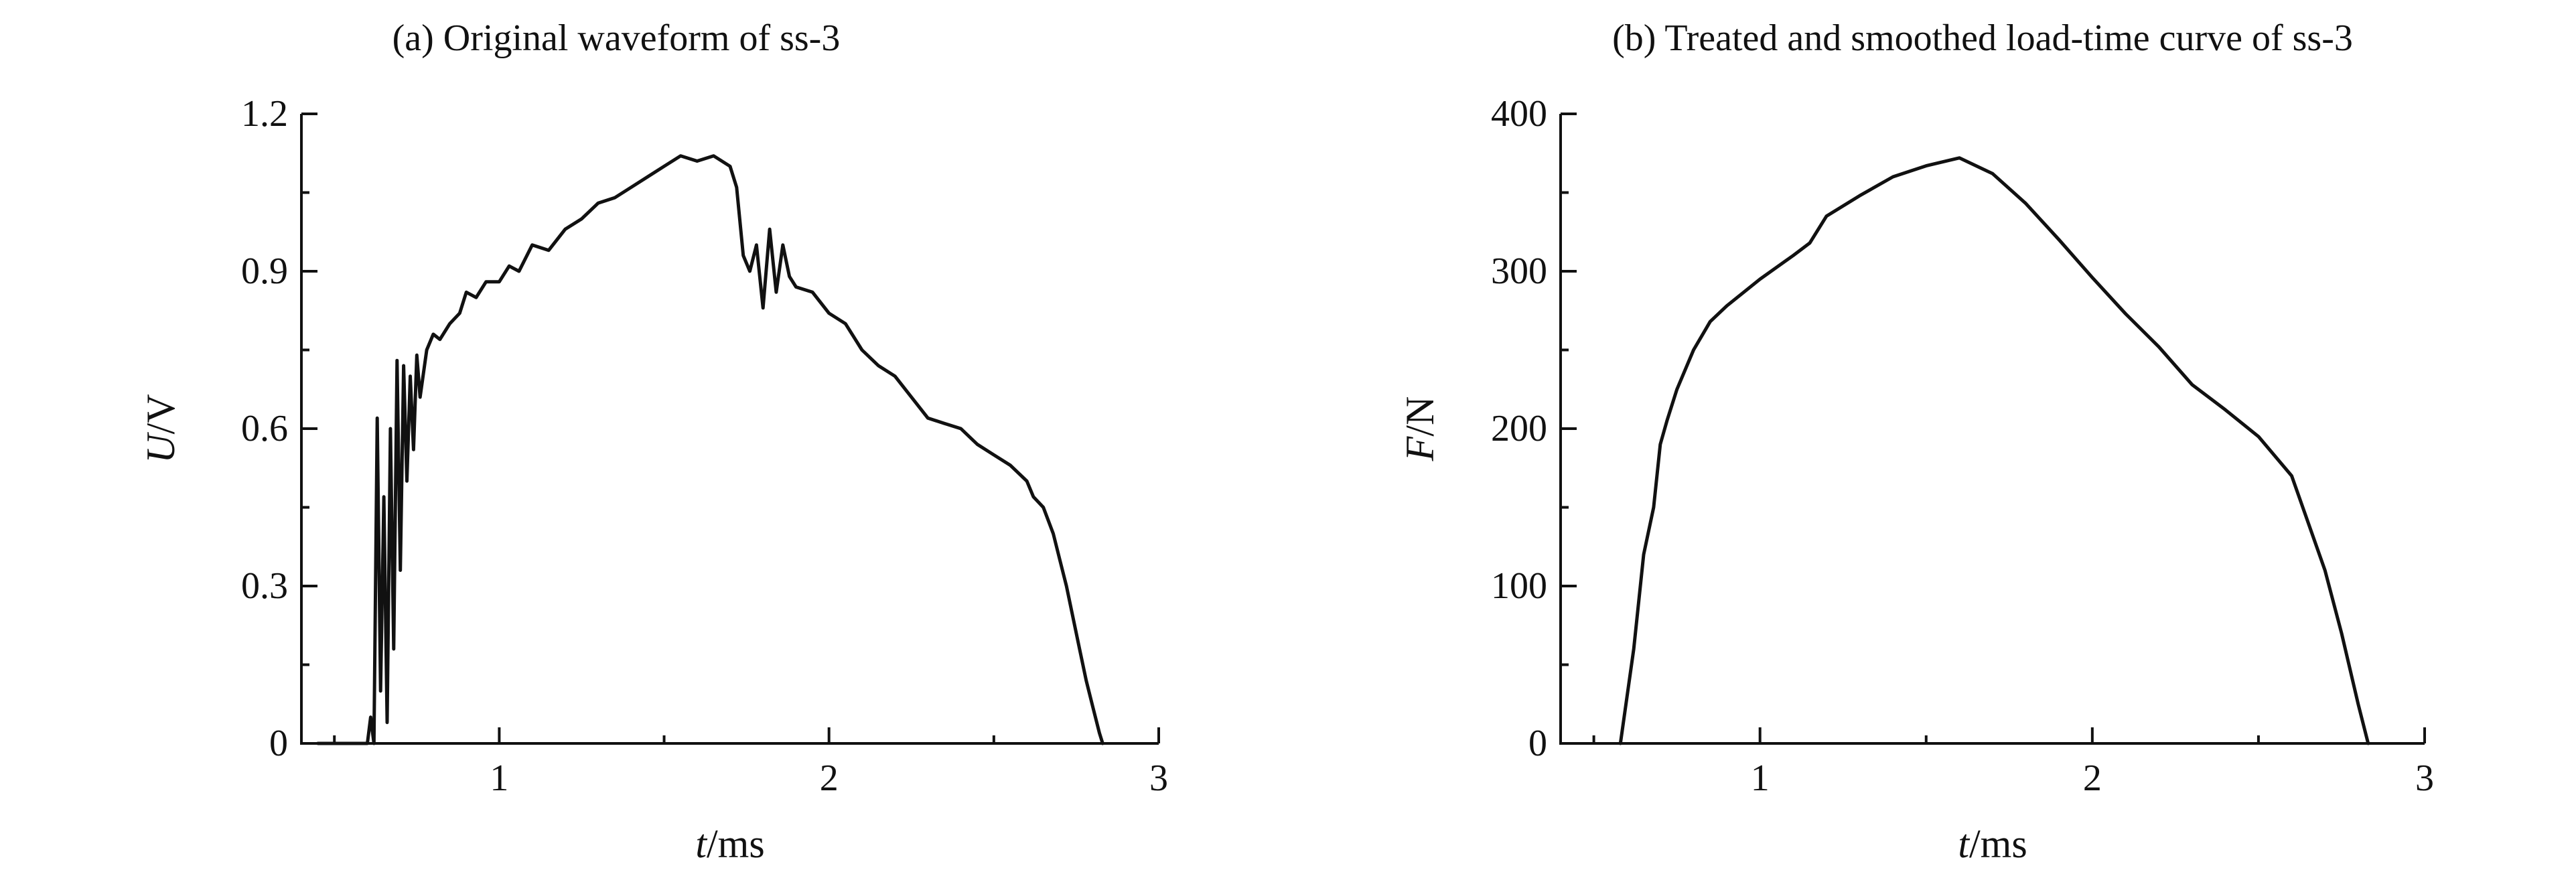  I want to click on chart-a-xlabel: t/ms, so click(729, 844).